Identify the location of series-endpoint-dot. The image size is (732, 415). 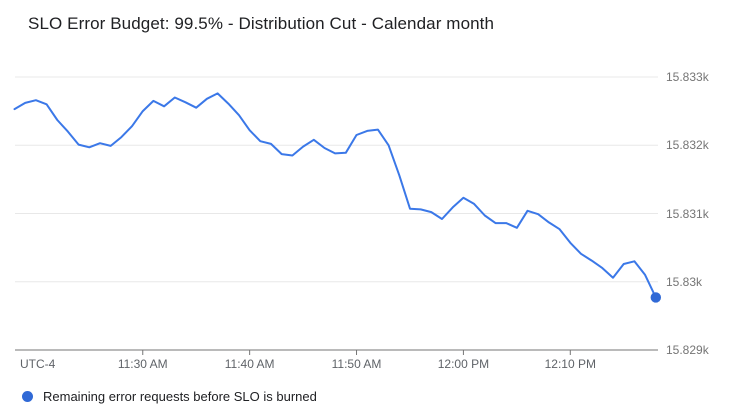
(655, 297).